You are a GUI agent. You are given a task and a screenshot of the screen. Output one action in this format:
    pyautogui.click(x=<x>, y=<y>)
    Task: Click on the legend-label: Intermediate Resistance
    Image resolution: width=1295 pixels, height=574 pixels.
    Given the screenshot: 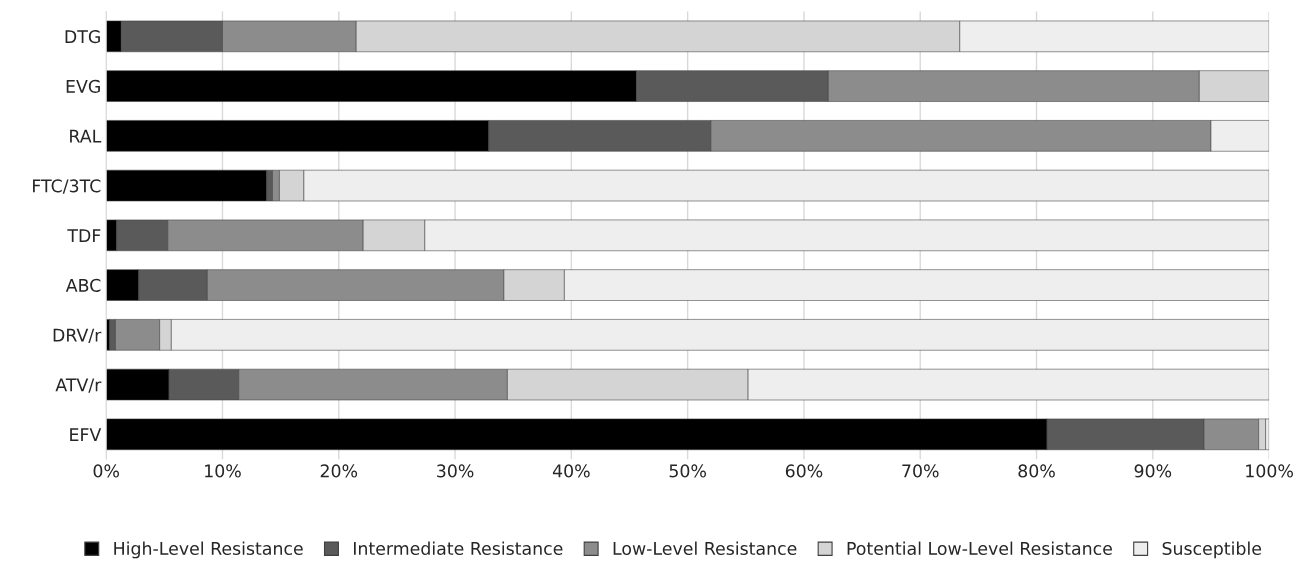 What is the action you would take?
    pyautogui.click(x=458, y=548)
    